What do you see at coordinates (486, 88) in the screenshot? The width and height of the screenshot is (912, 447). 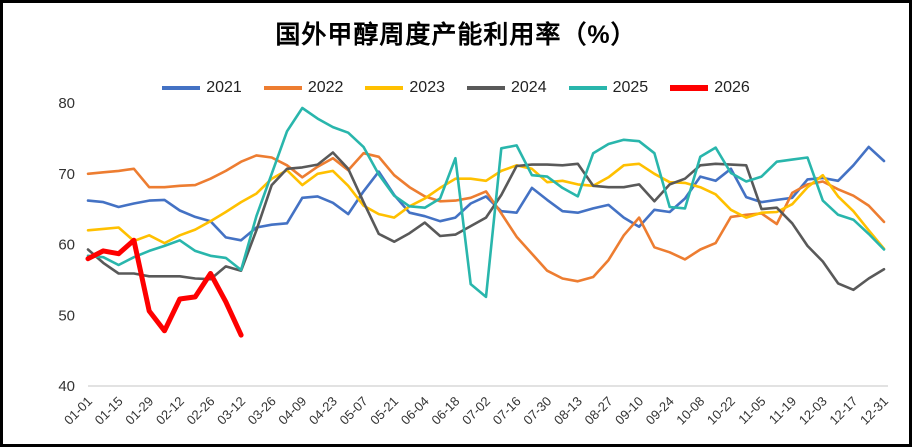 I see `legend-swatch-2024` at bounding box center [486, 88].